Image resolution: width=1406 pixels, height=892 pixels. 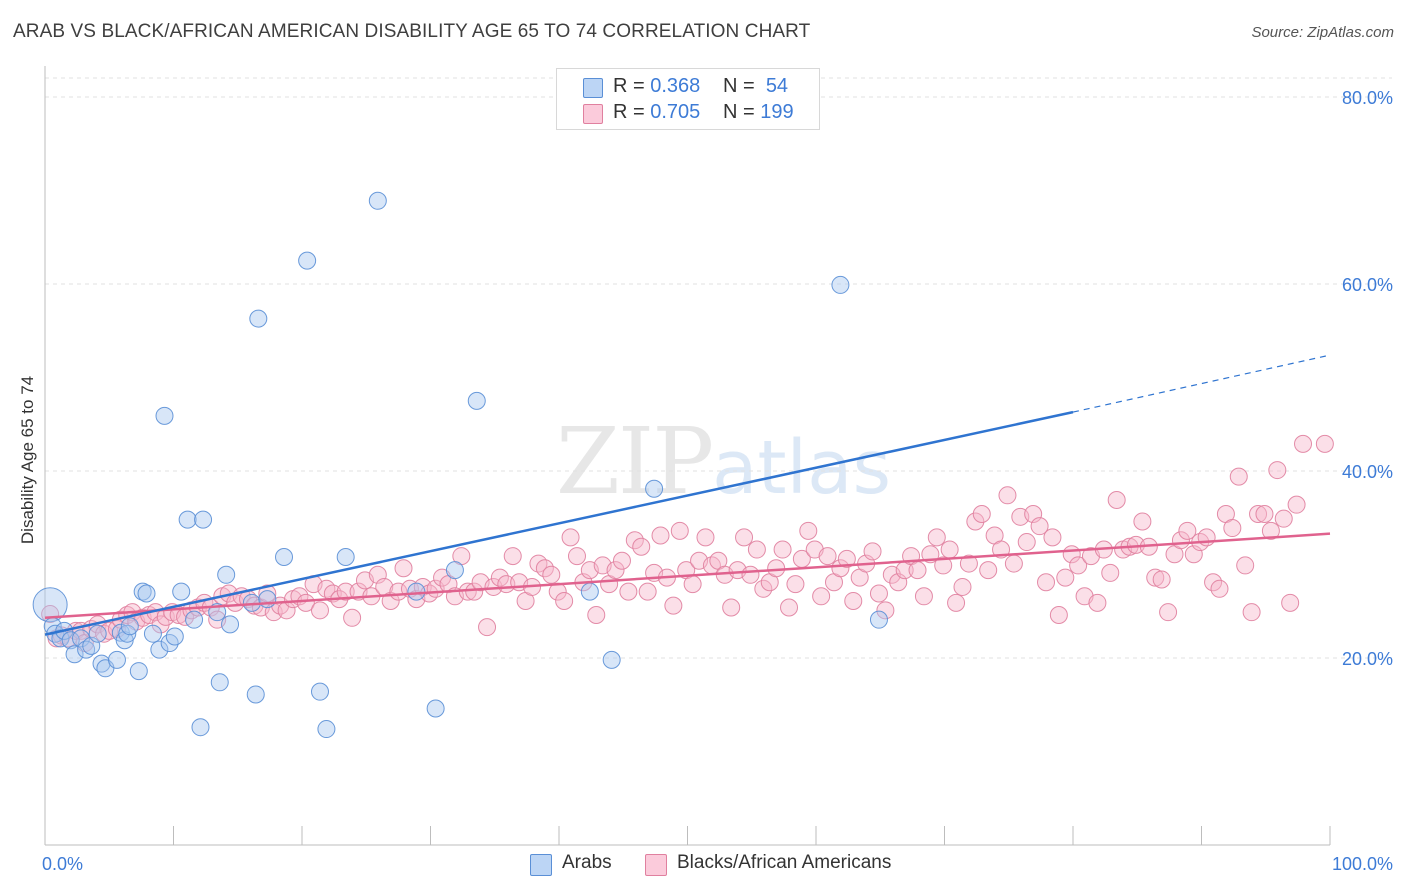 I want to click on legend-swatch-blacks, so click(x=593, y=114).